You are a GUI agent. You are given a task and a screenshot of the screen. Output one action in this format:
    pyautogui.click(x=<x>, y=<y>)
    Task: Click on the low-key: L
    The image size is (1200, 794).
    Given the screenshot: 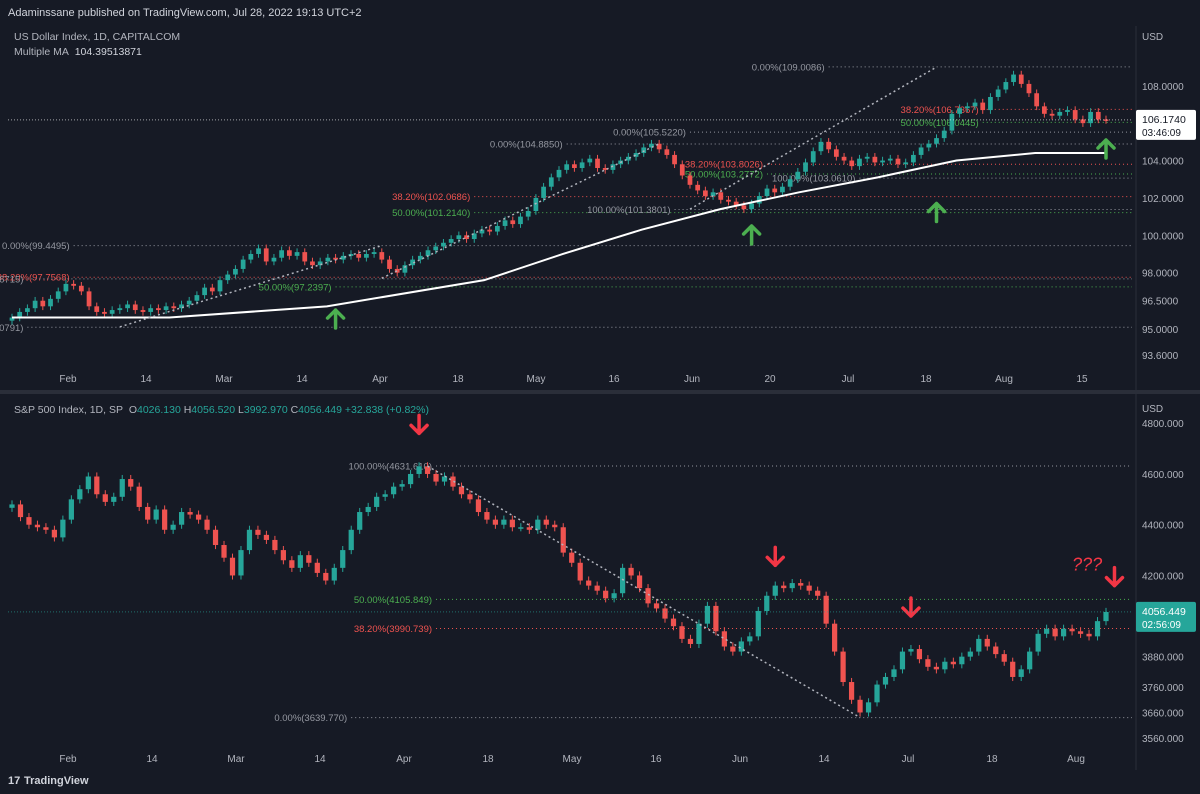 What is the action you would take?
    pyautogui.click(x=241, y=410)
    